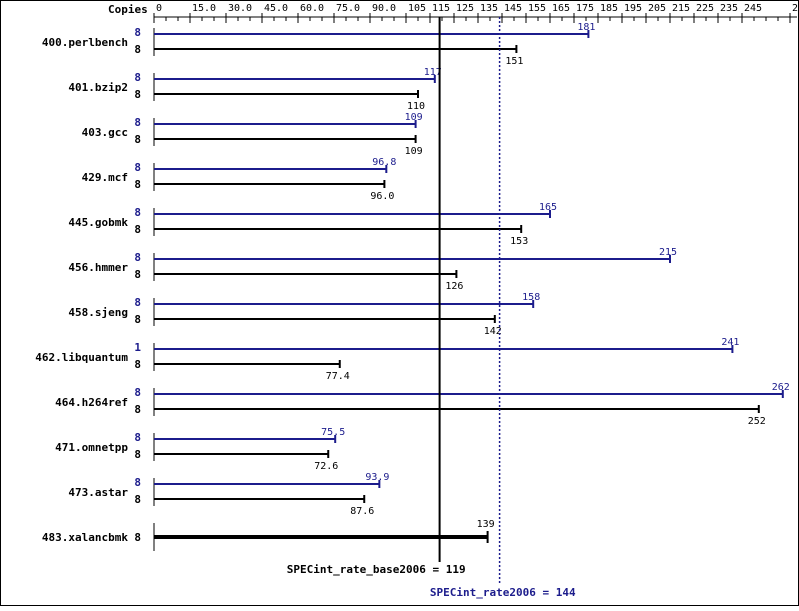 The width and height of the screenshot is (799, 611). Describe the element at coordinates (376, 569) in the screenshot. I see `base-summary-label: SPECint_rate_base2006 = 119` at that location.